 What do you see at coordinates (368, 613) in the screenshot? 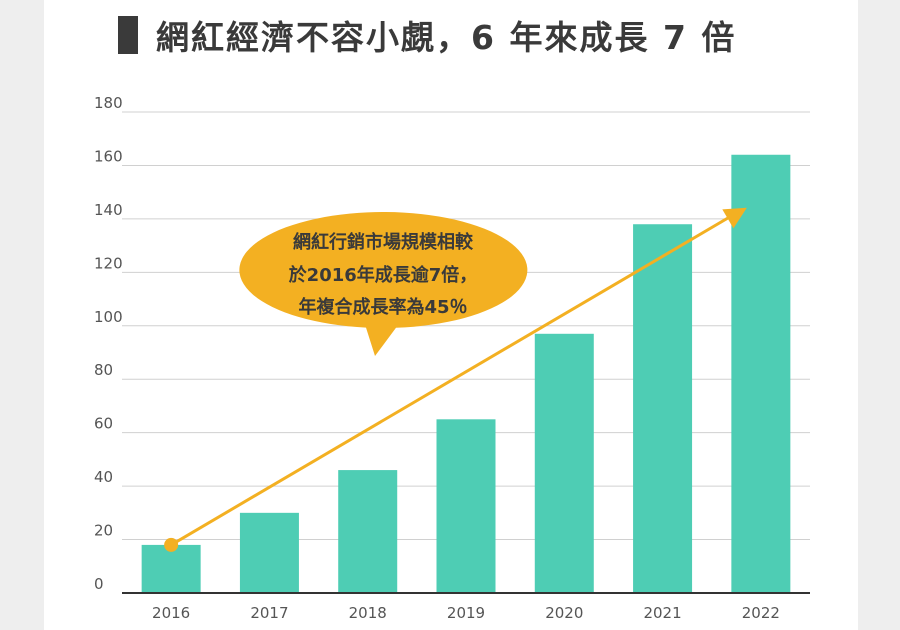
I see `x-tick-label: 2018` at bounding box center [368, 613].